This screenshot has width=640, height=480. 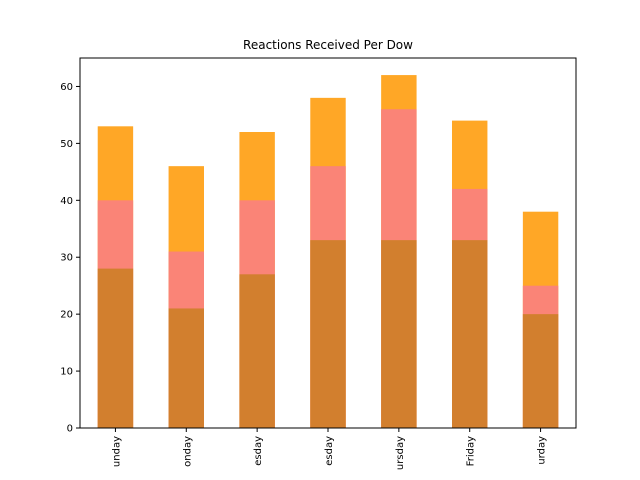 I want to click on x-axis-ticks: unday onday esday esday ursday Friday urday, so click(x=329, y=449).